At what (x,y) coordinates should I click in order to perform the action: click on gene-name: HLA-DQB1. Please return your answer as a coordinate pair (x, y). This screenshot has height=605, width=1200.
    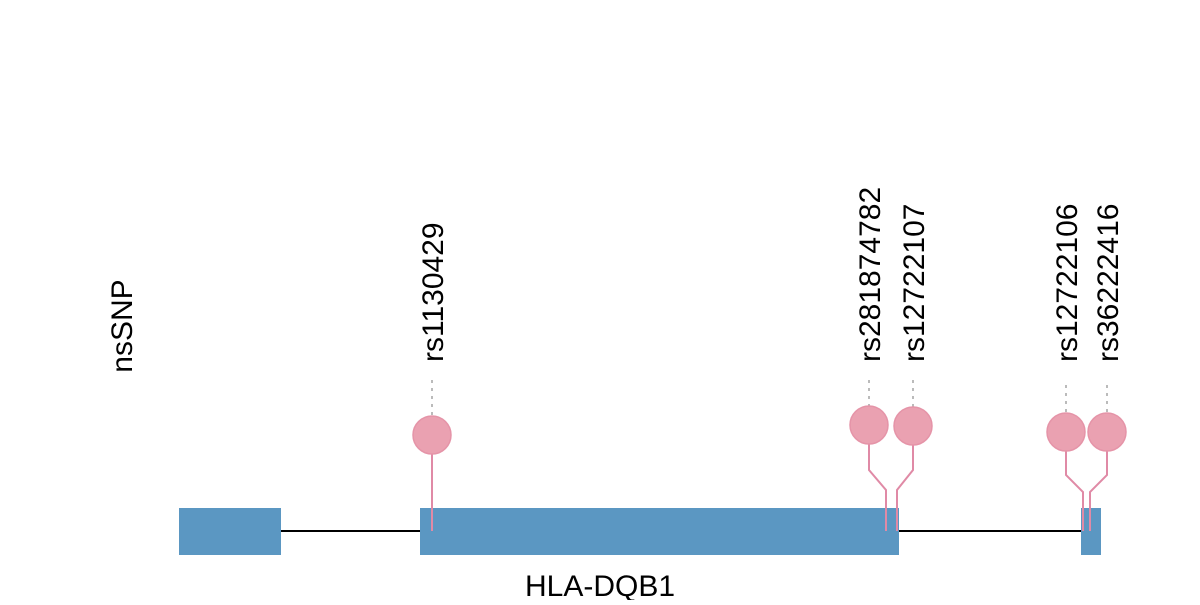
    Looking at the image, I should click on (600, 585).